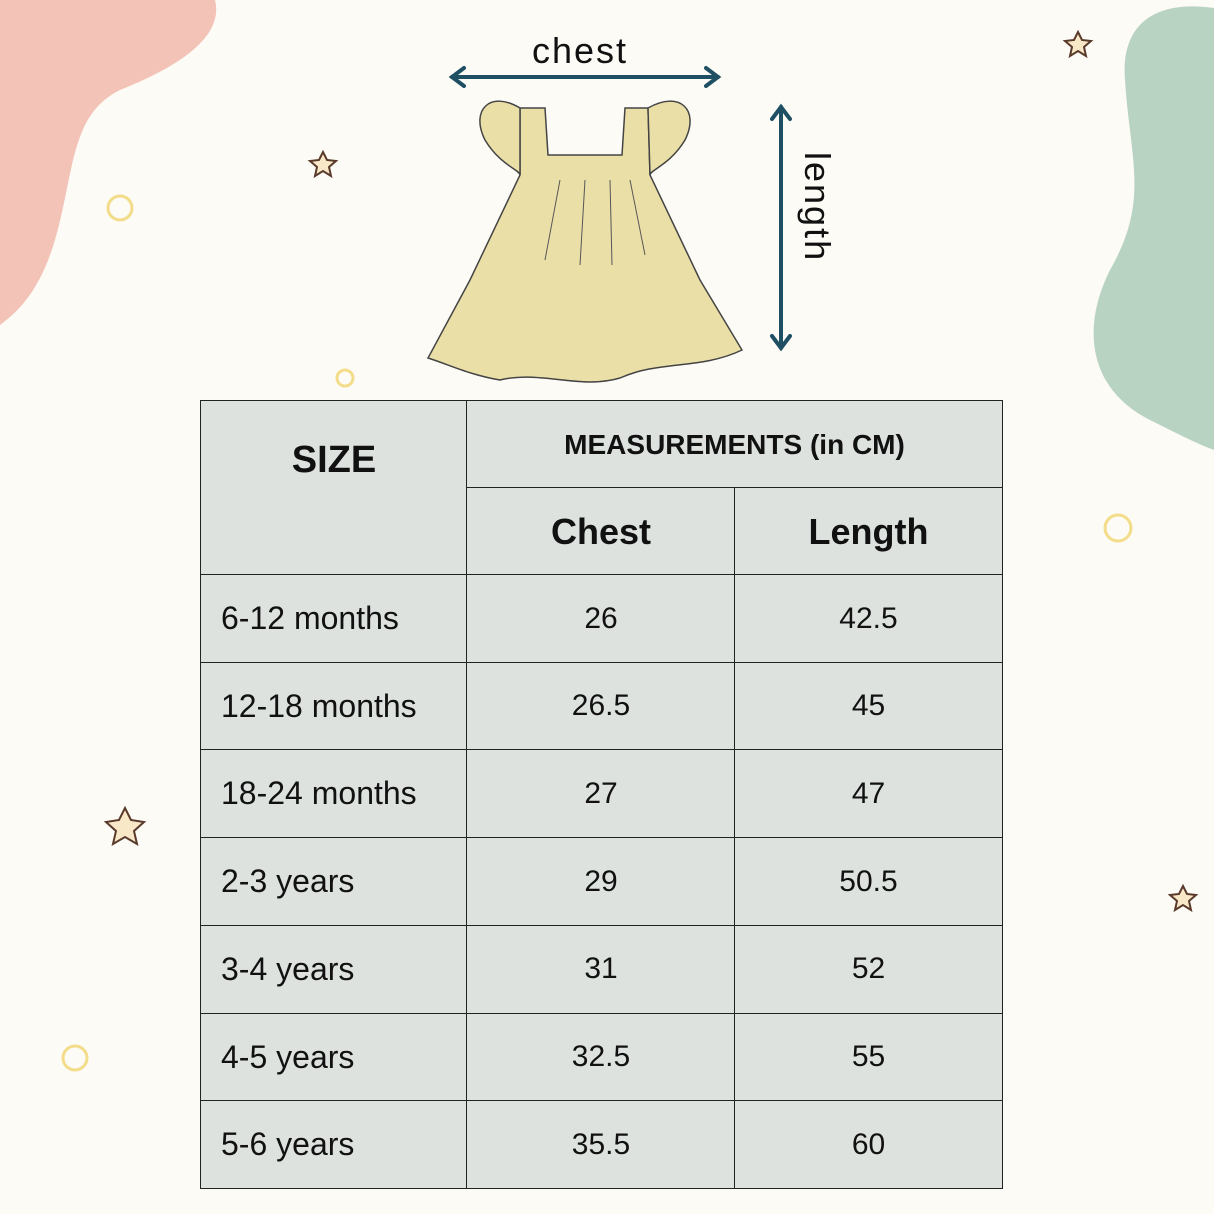 This screenshot has height=1214, width=1214. Describe the element at coordinates (817, 207) in the screenshot. I see `length-label: length` at that location.